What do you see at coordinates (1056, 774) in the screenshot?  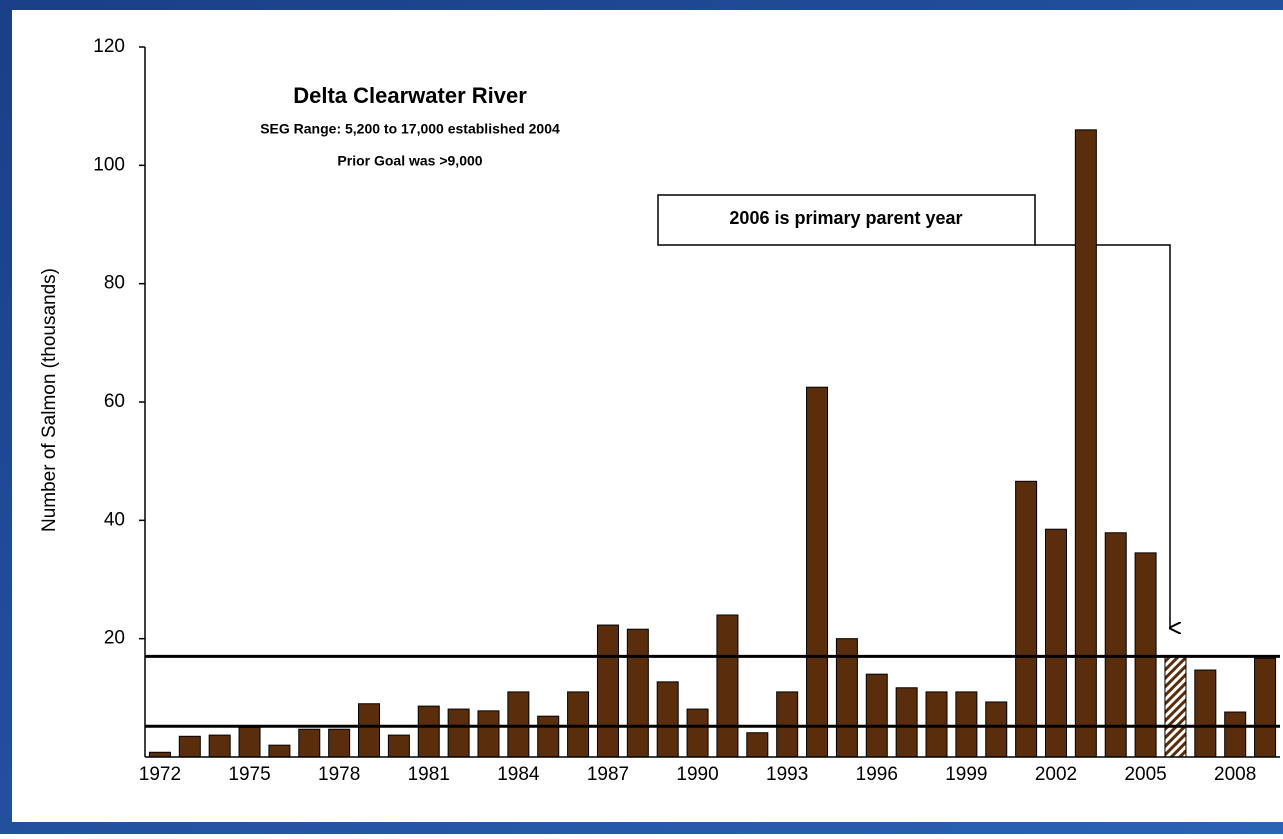 I see `x-tick-label: 2002` at bounding box center [1056, 774].